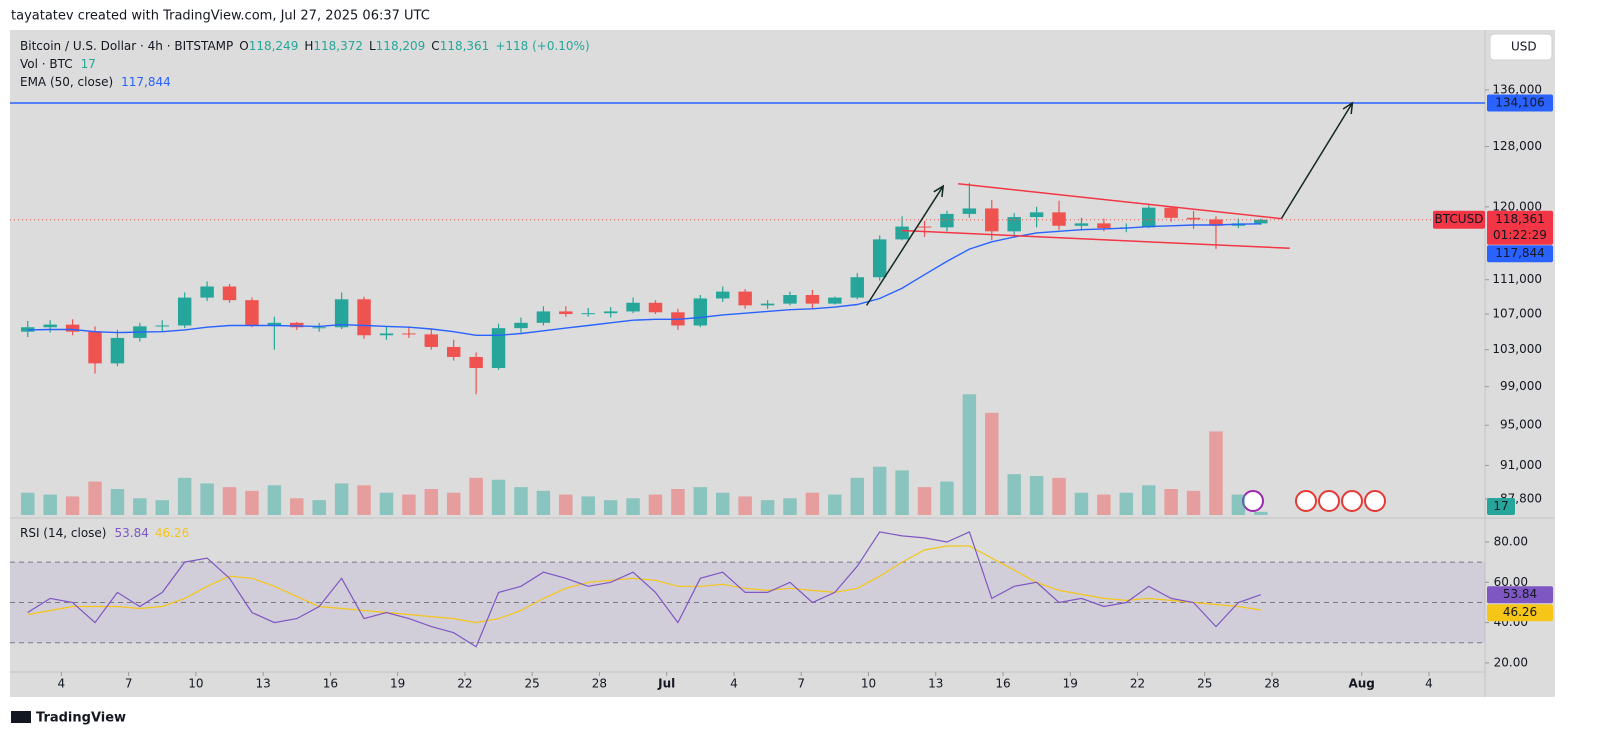 This screenshot has width=1600, height=751. I want to click on ema-name: EMA (50, close), so click(66, 82).